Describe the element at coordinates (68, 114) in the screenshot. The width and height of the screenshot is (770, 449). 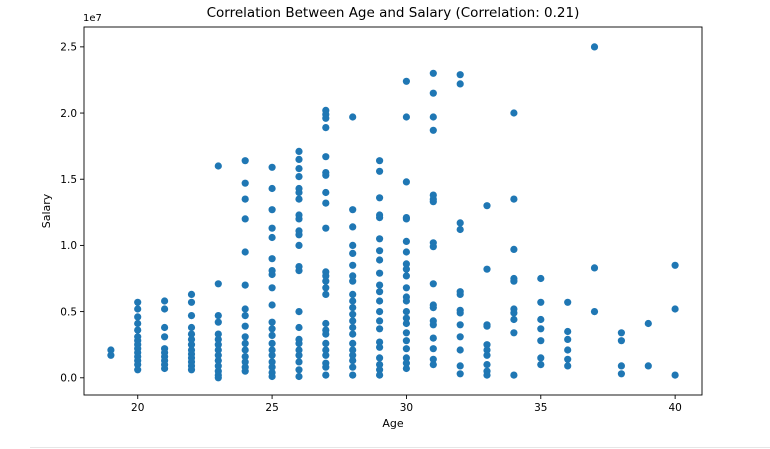
I see `y-tick-label: 2.0` at that location.